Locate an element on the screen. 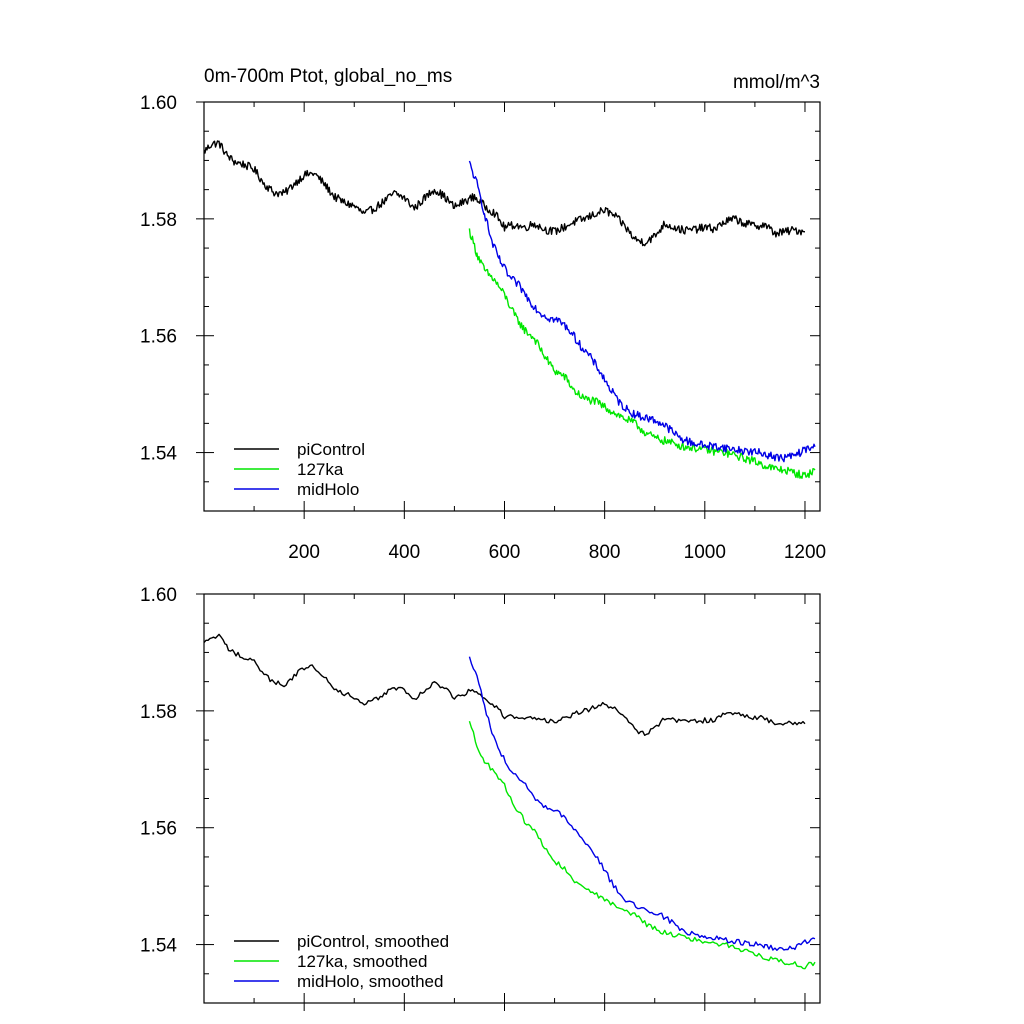 The image size is (1024, 1024). top-legend-label-picontrol: piControl is located at coordinates (331, 449).